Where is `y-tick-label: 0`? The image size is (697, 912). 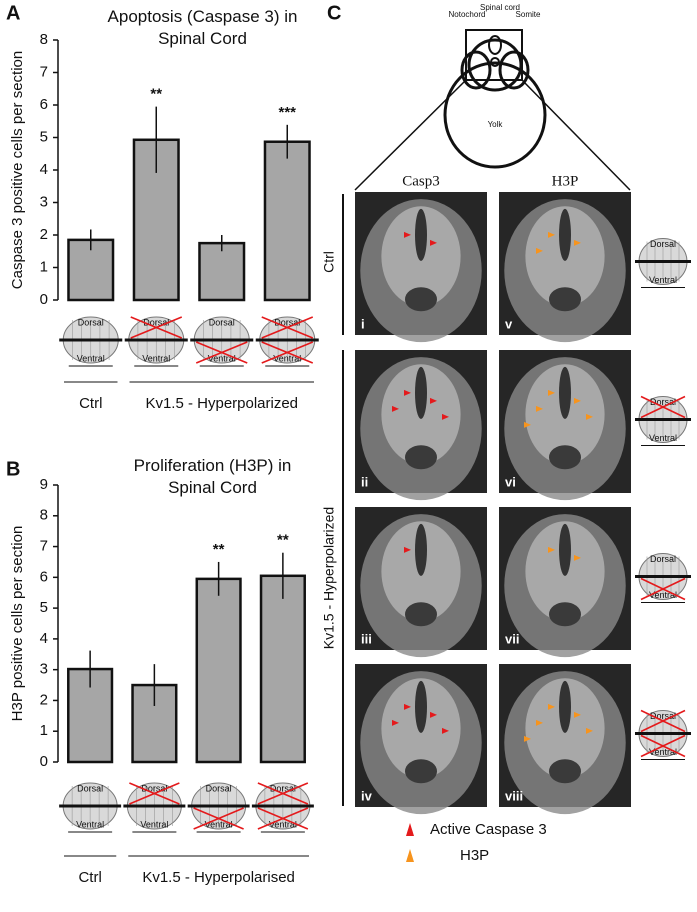
y-tick-label: 0 is located at coordinates (44, 761).